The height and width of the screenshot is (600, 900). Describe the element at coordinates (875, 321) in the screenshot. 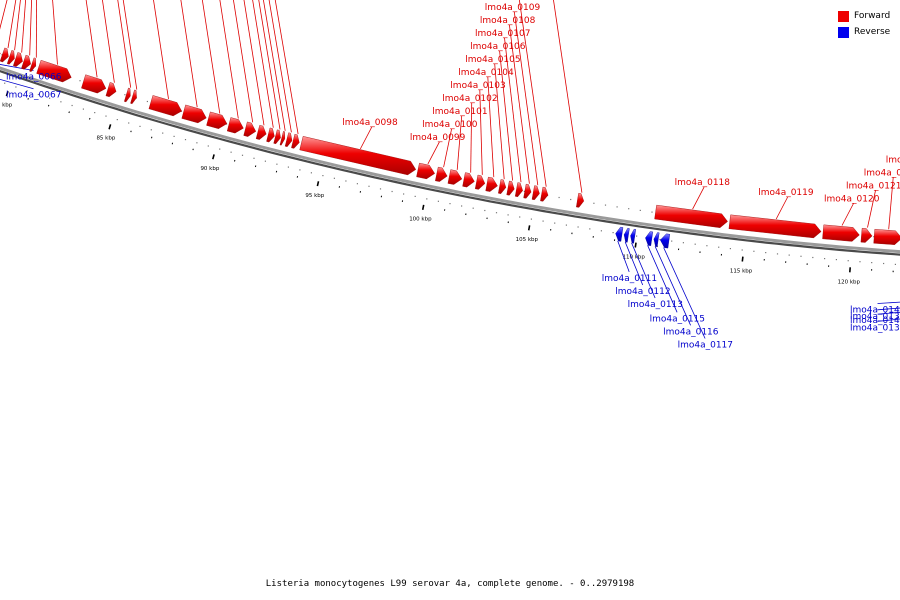

I see `label-lmo4a-0143: lmo4a_0143` at that location.